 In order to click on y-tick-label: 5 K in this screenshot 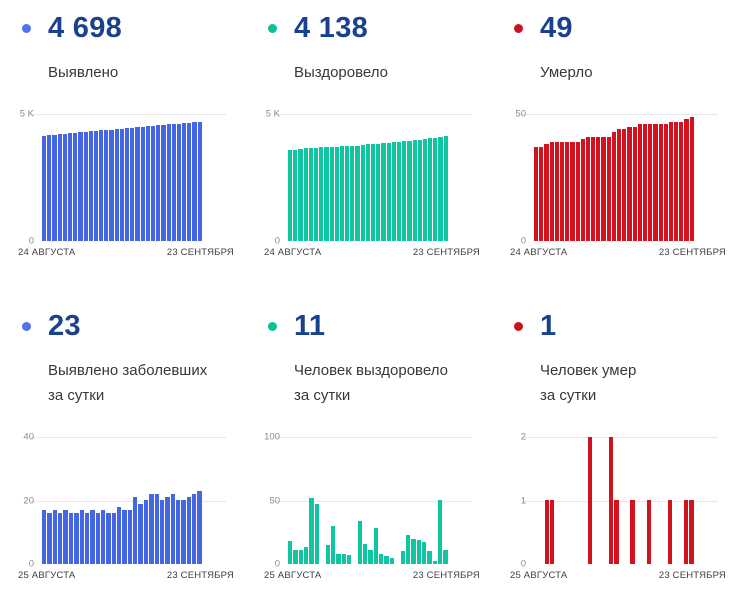, I will do `click(26, 114)`.